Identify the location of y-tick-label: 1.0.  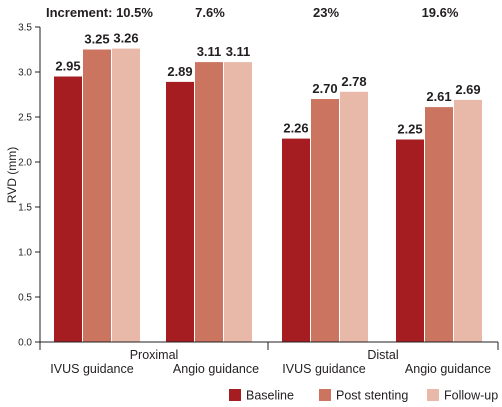
(25, 253).